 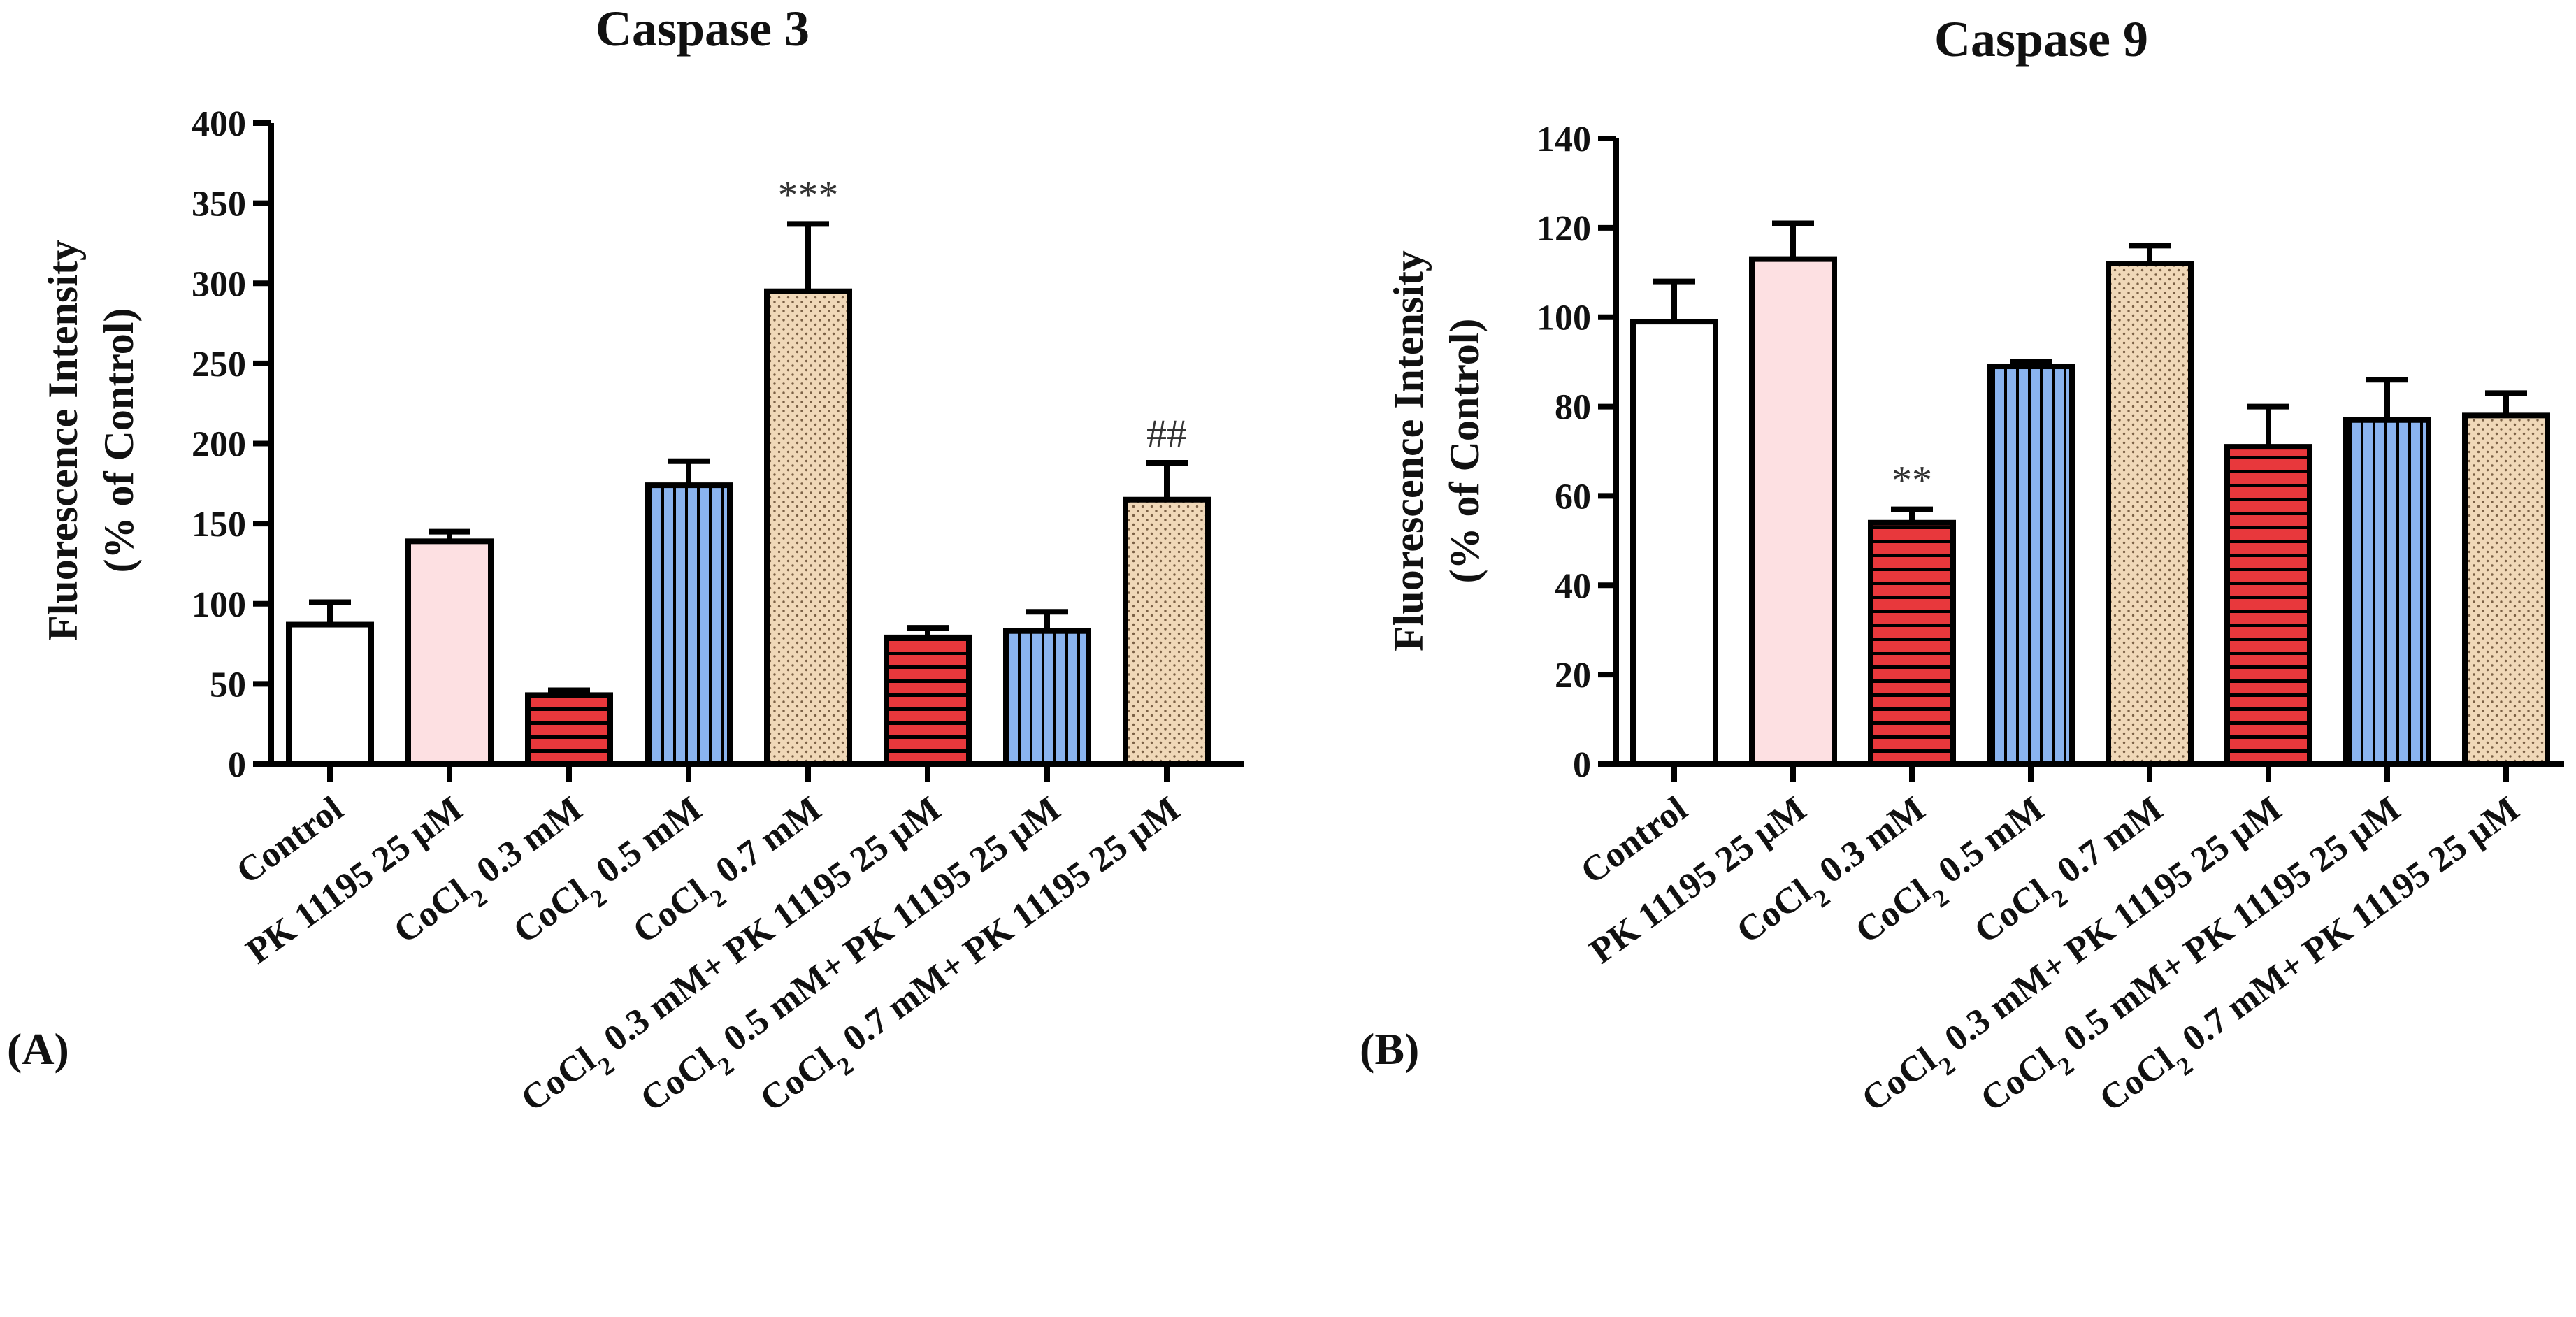 I want to click on panel-label: (A), so click(x=38, y=1049).